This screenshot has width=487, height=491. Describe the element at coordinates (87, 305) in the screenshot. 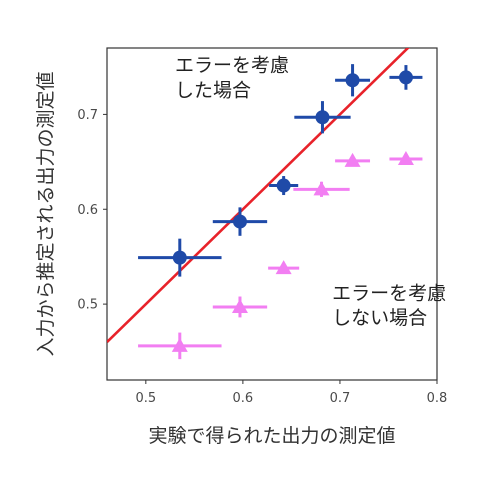

I see `y-tick-label: 0.5` at that location.